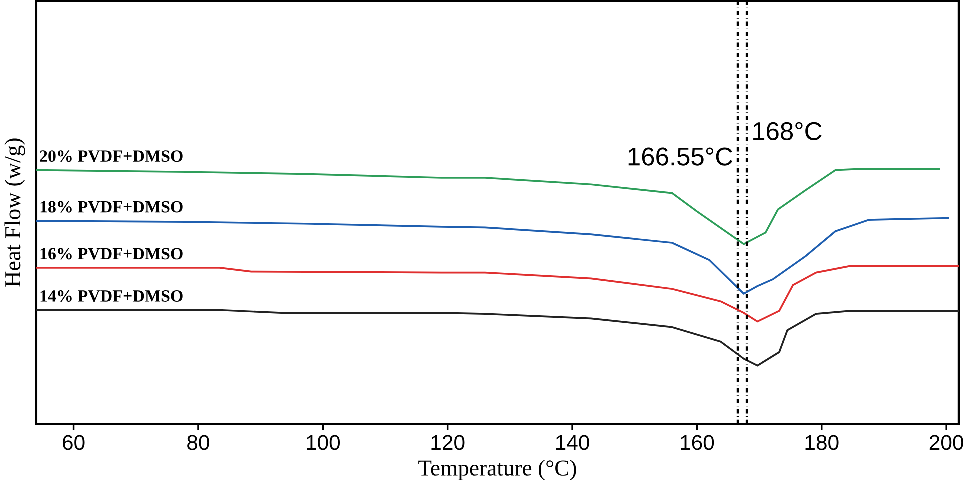  Describe the element at coordinates (788, 131) in the screenshot. I see `ref-line-label: 168°C` at that location.